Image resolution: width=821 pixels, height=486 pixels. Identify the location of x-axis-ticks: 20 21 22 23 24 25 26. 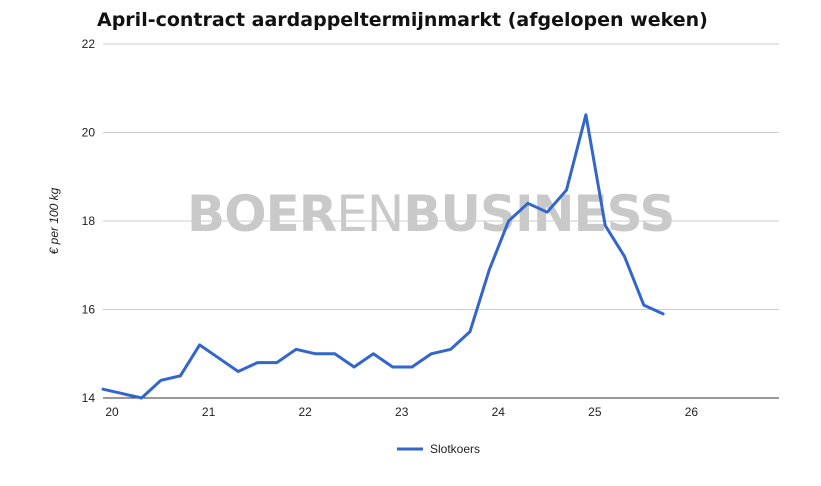
(401, 412).